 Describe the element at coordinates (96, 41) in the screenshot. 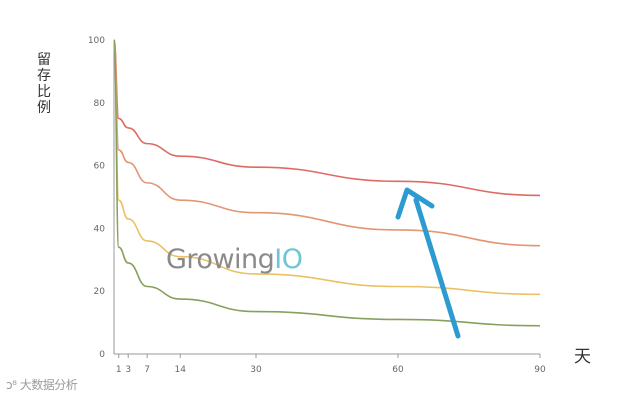

I see `y-tick-label: 100` at that location.